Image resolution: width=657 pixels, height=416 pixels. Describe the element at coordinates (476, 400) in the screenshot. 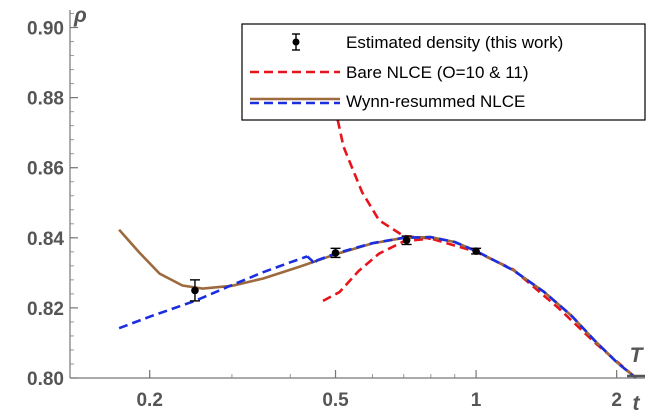

I see `x-tick-label: 1` at that location.